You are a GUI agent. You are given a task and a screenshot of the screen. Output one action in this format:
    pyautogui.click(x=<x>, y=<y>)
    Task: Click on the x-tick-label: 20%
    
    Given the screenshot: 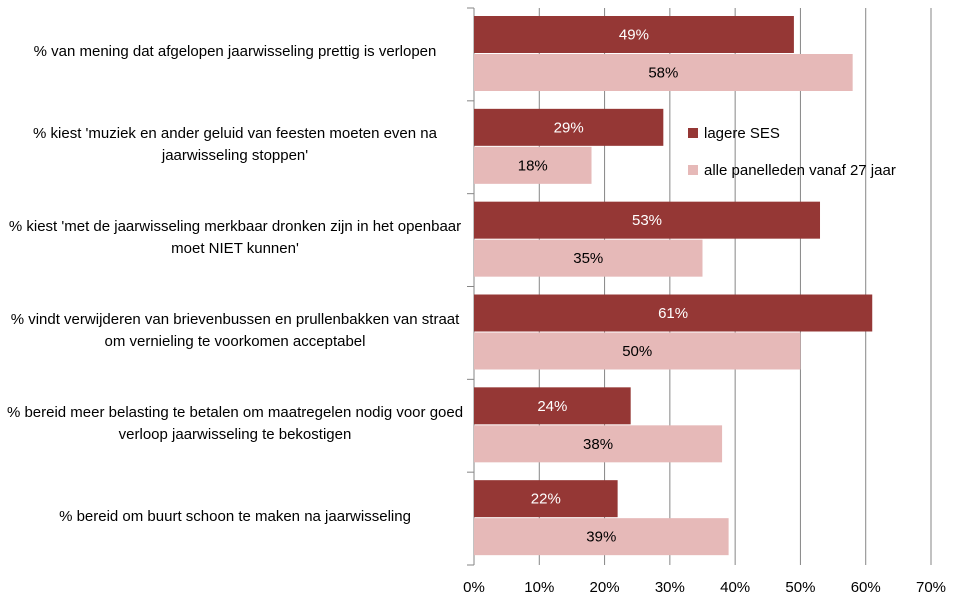 What is the action you would take?
    pyautogui.click(x=605, y=587)
    